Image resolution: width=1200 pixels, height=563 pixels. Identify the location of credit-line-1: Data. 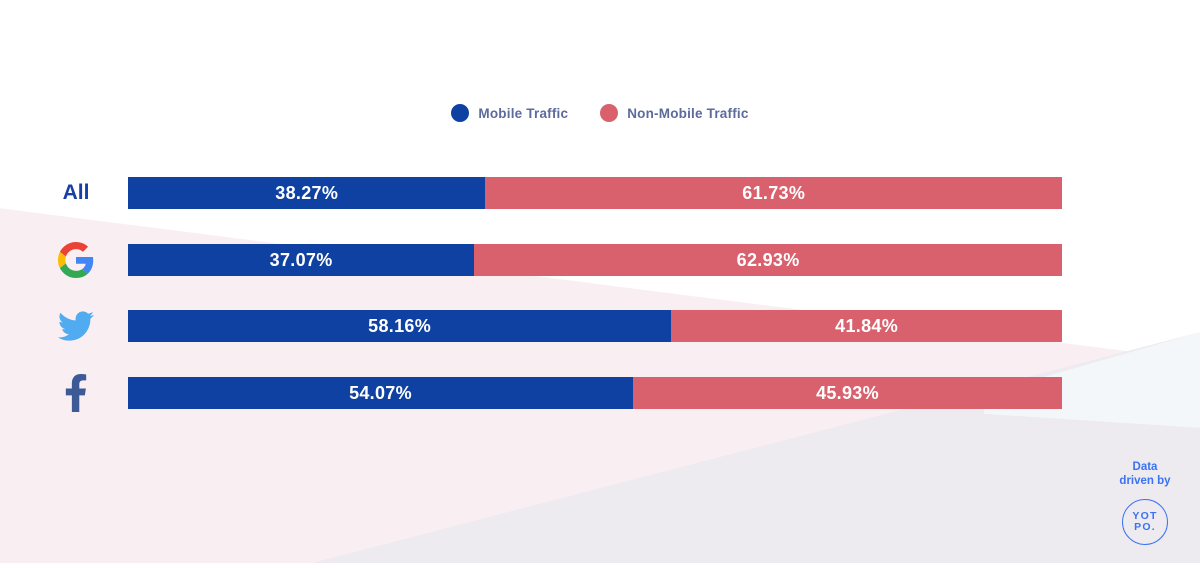
(1145, 467).